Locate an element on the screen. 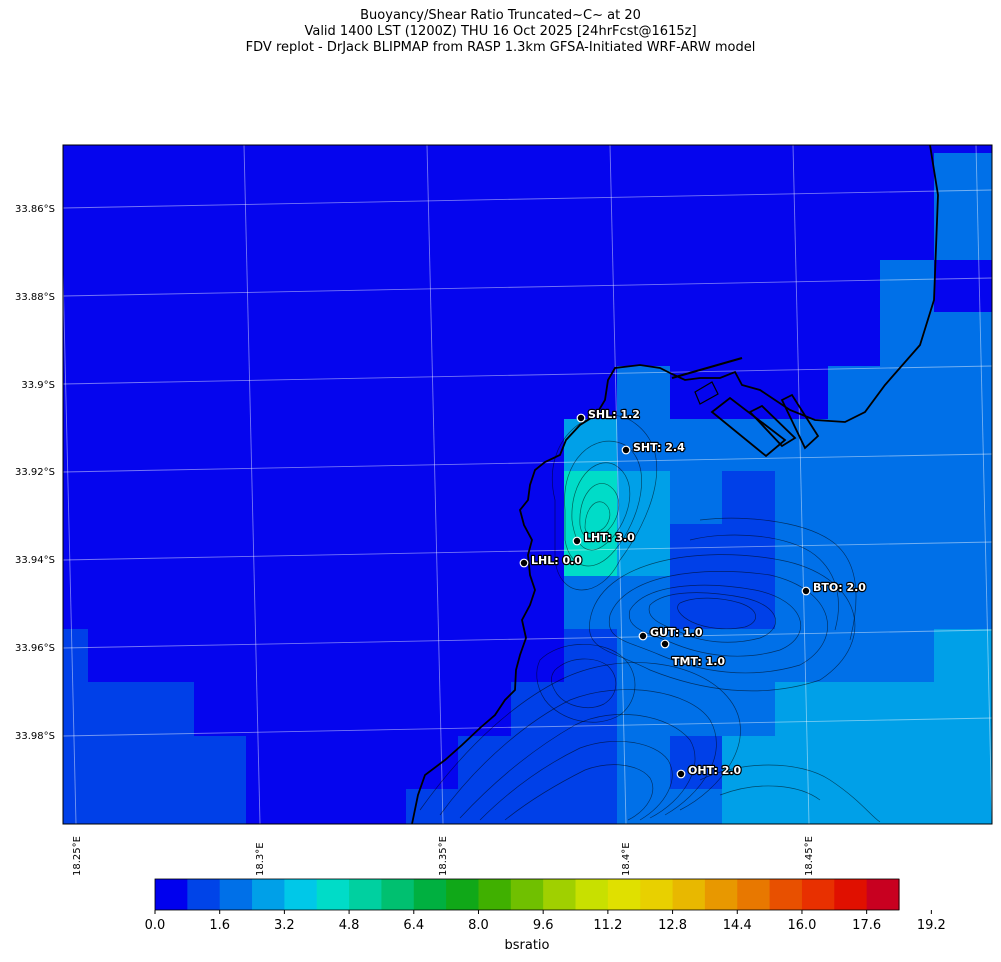 The width and height of the screenshot is (1001, 962). colorbar-tick-label: 4.8 is located at coordinates (349, 925).